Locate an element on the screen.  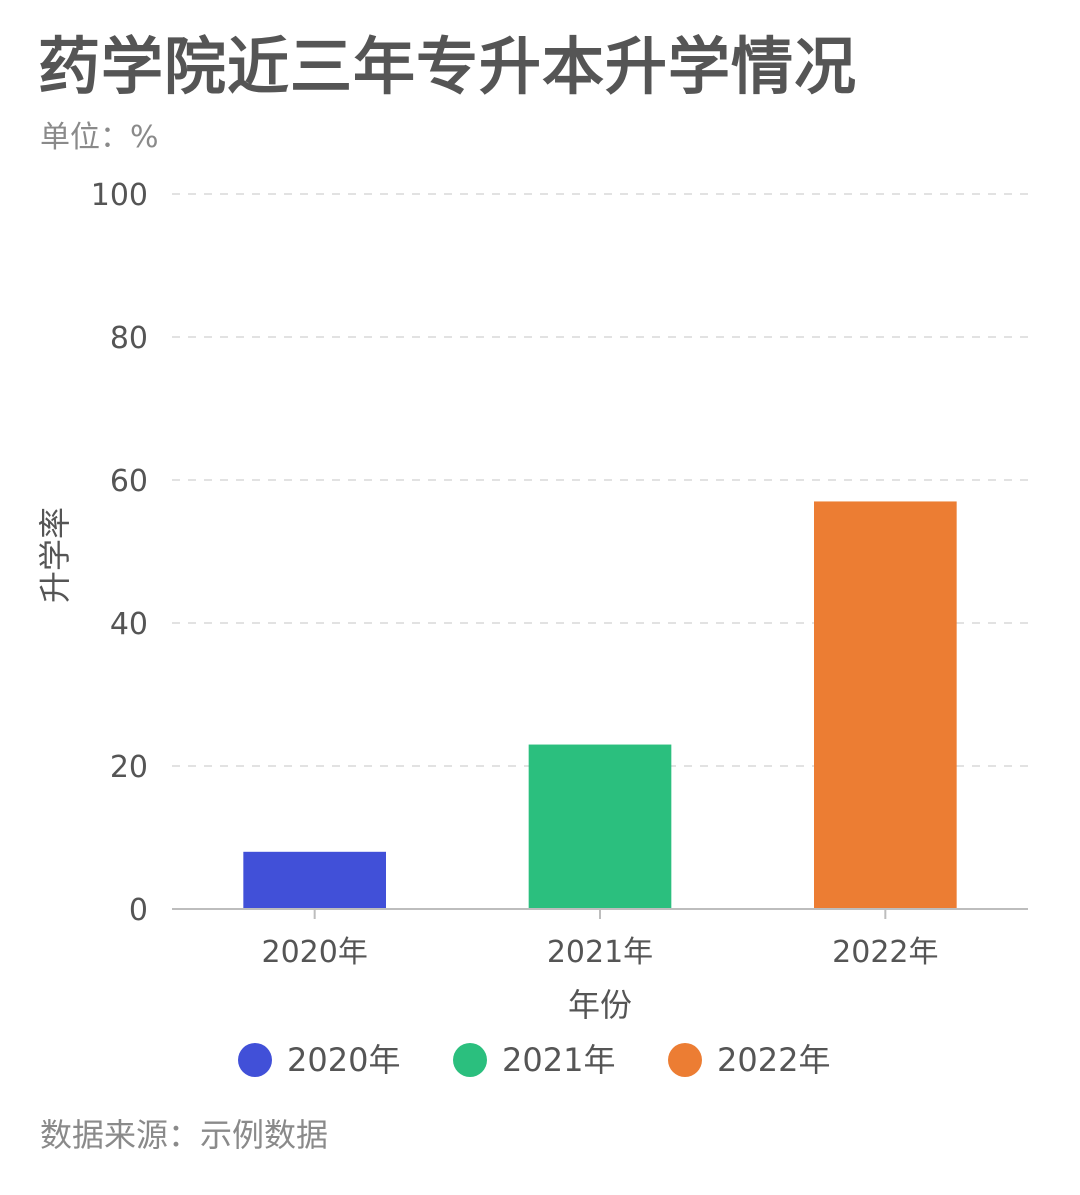
y-axis-title: 升学率 is located at coordinates (55, 555).